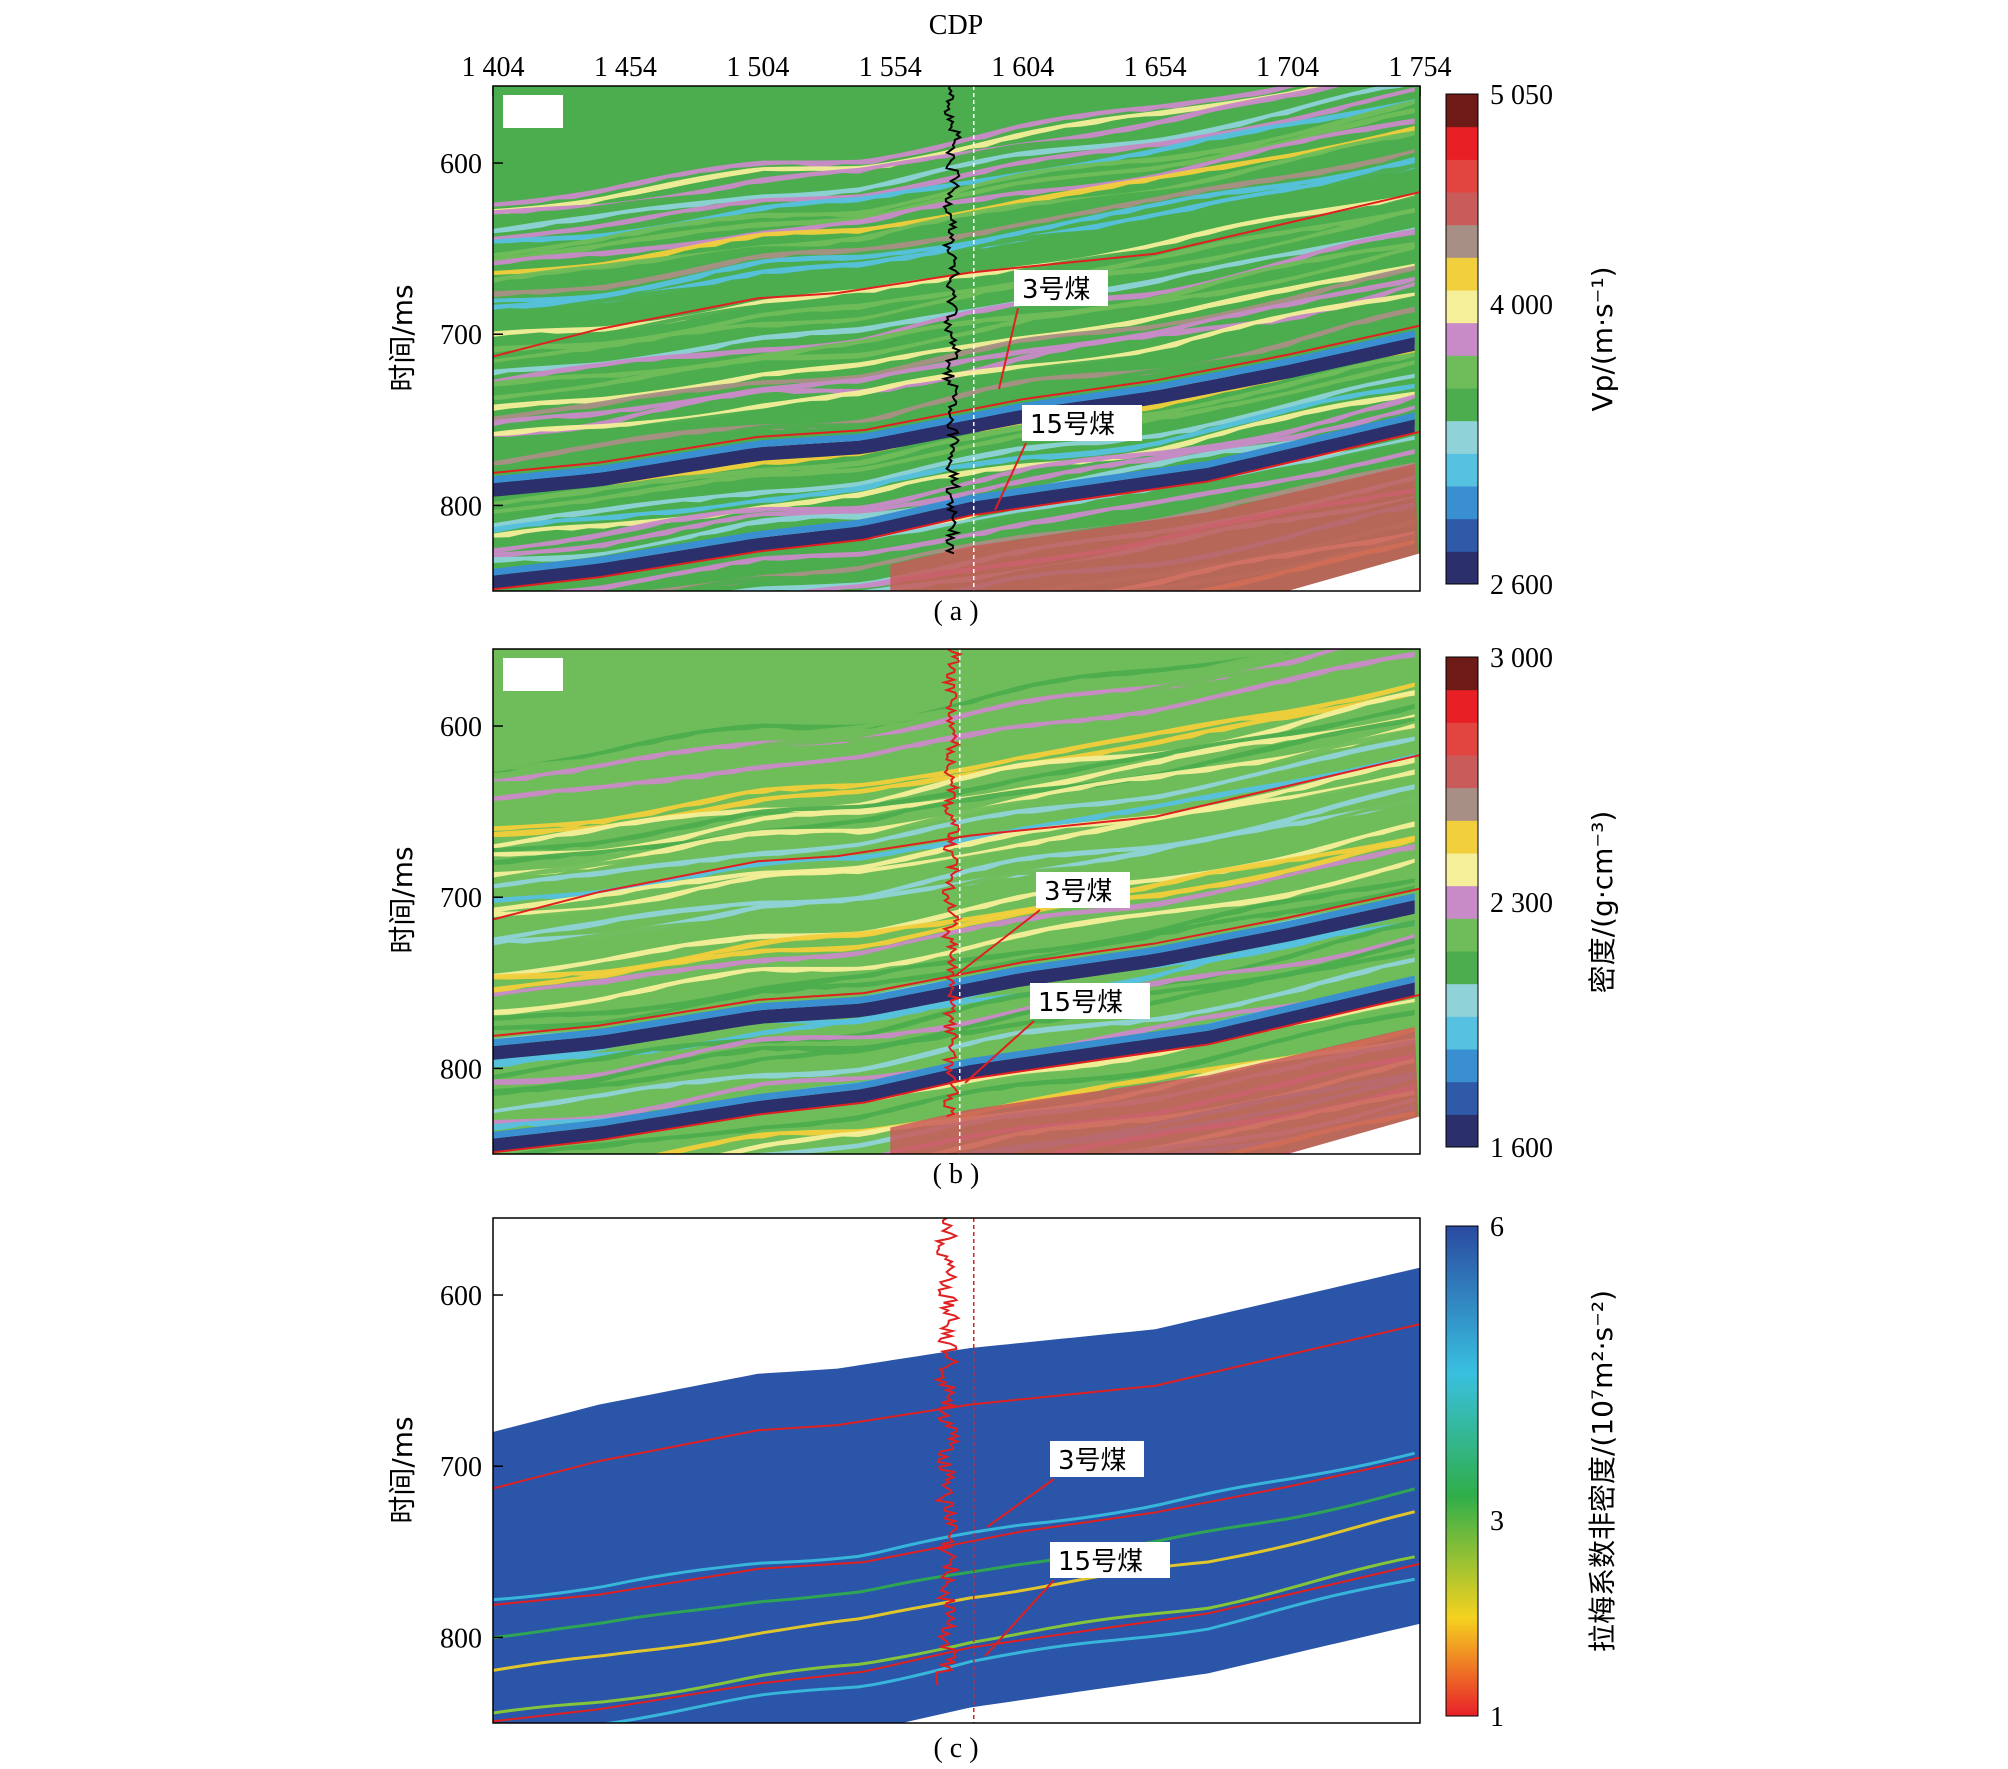  What do you see at coordinates (1462, 1471) in the screenshot?
I see `colorbar-gradient` at bounding box center [1462, 1471].